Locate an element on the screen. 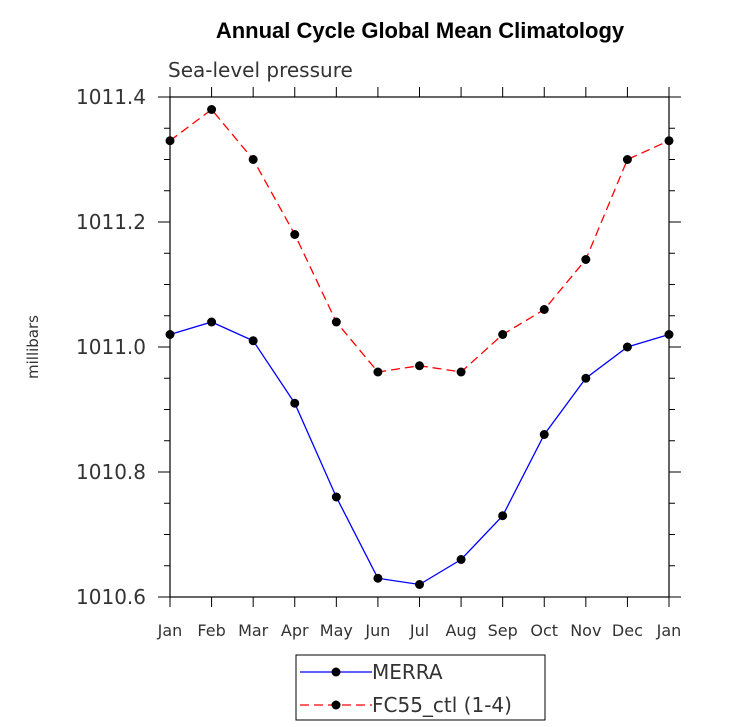  x-tick-label: Jul is located at coordinates (419, 630).